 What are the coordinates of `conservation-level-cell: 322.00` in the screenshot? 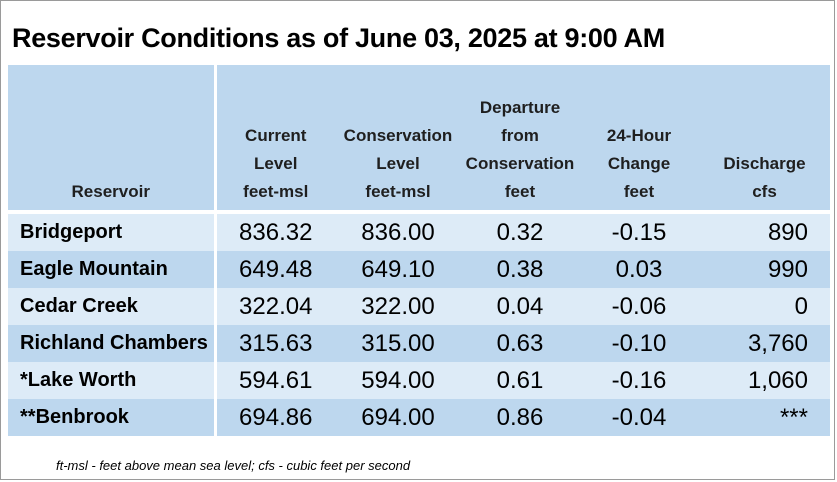 It's located at (398, 306).